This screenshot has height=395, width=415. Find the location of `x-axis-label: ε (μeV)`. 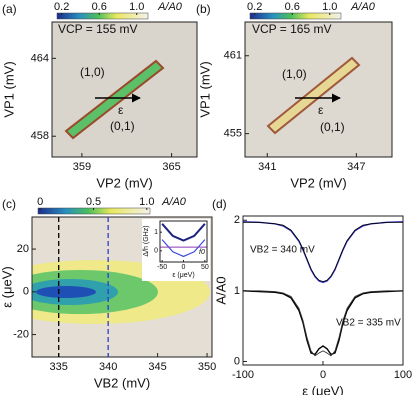

x-axis-label: ε (μeV) is located at coordinates (322, 389).